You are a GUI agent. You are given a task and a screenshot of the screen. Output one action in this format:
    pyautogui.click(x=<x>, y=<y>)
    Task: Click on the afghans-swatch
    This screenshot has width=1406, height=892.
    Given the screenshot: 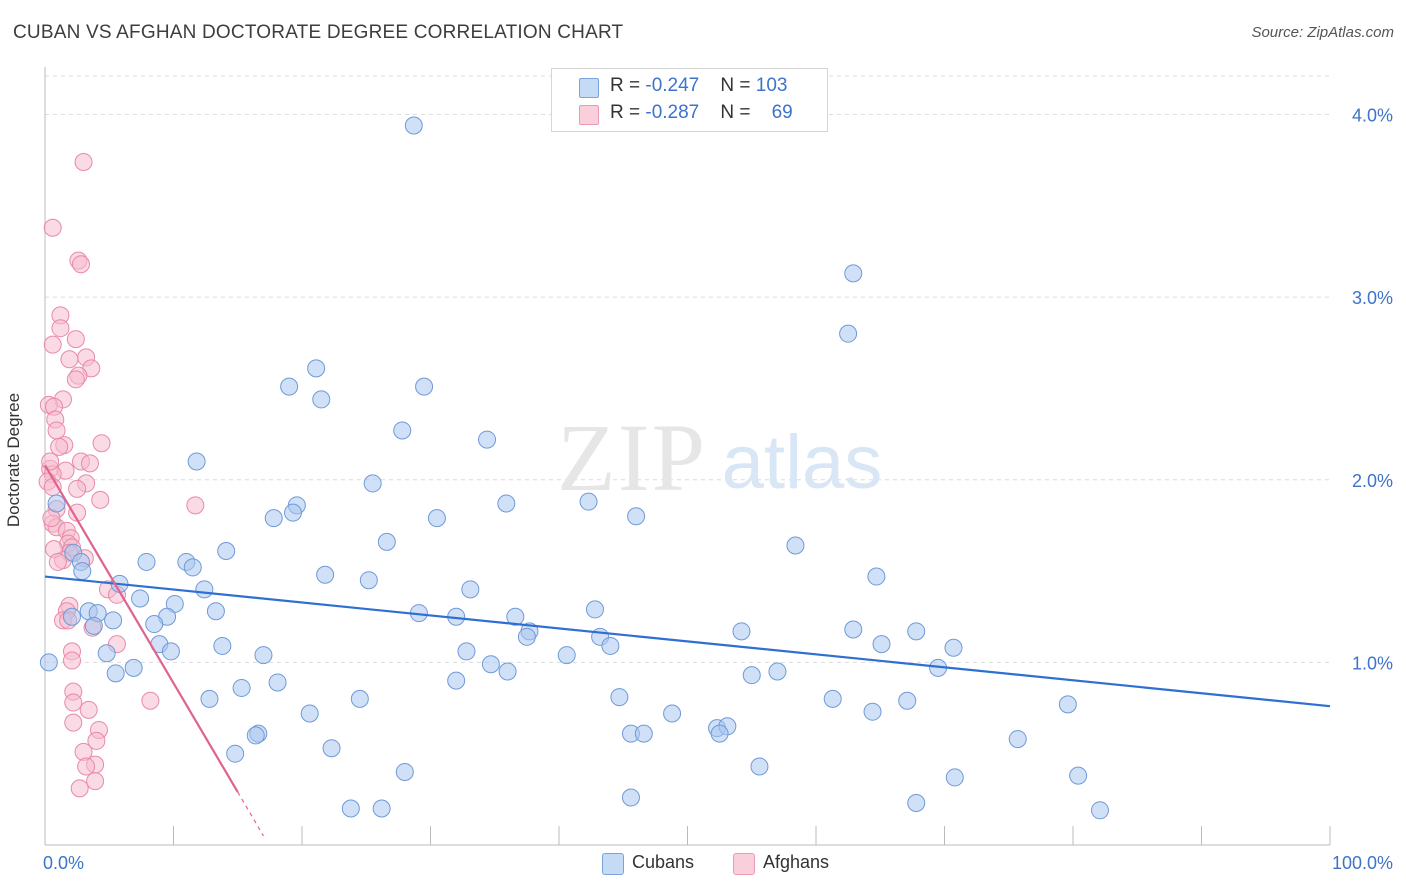 What is the action you would take?
    pyautogui.click(x=589, y=115)
    